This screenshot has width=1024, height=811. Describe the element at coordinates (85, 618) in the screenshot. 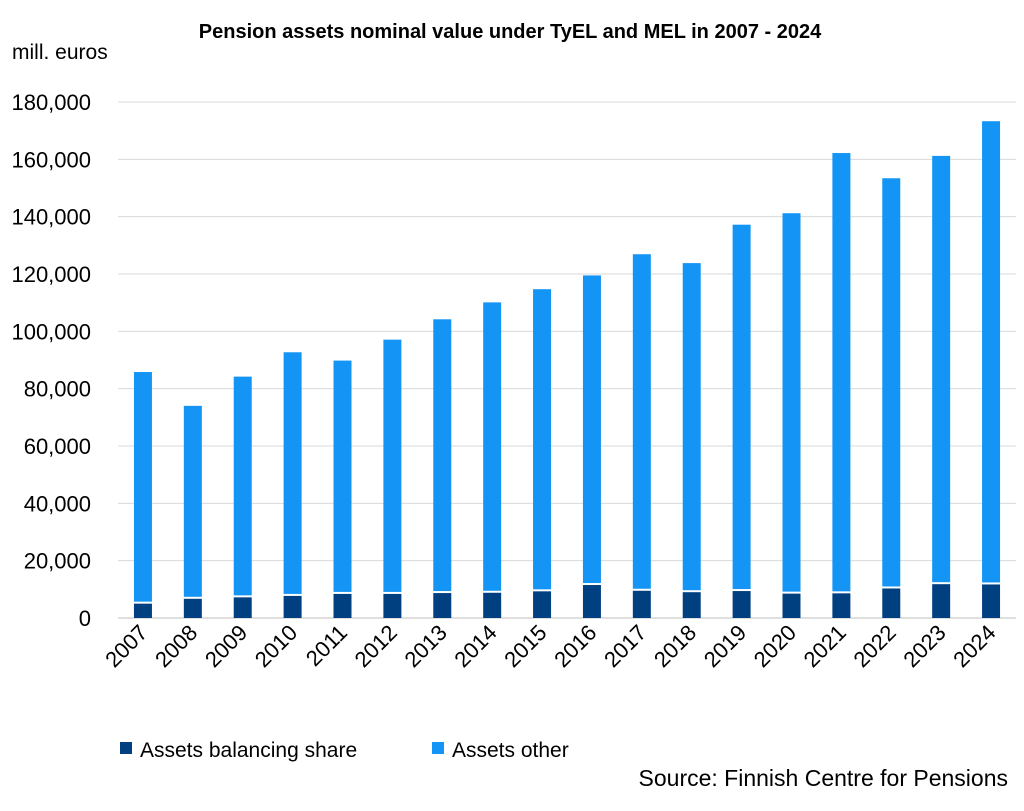

I see `y-tick-label: 0` at that location.